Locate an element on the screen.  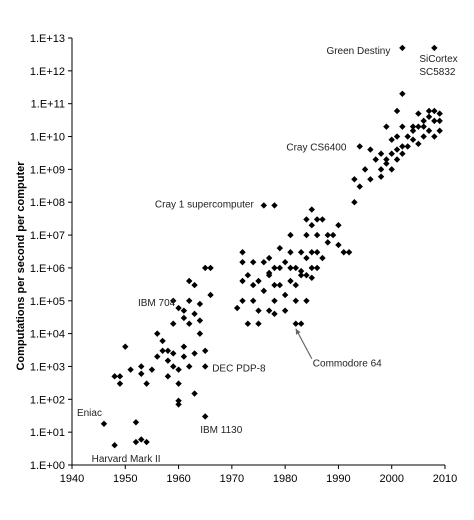
annotation-sicortex: SiCortex is located at coordinates (438, 59).